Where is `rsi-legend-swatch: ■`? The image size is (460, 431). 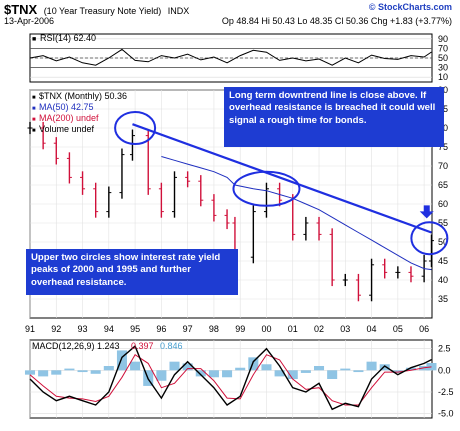
rsi-legend-swatch: ■ is located at coordinates (34, 39).